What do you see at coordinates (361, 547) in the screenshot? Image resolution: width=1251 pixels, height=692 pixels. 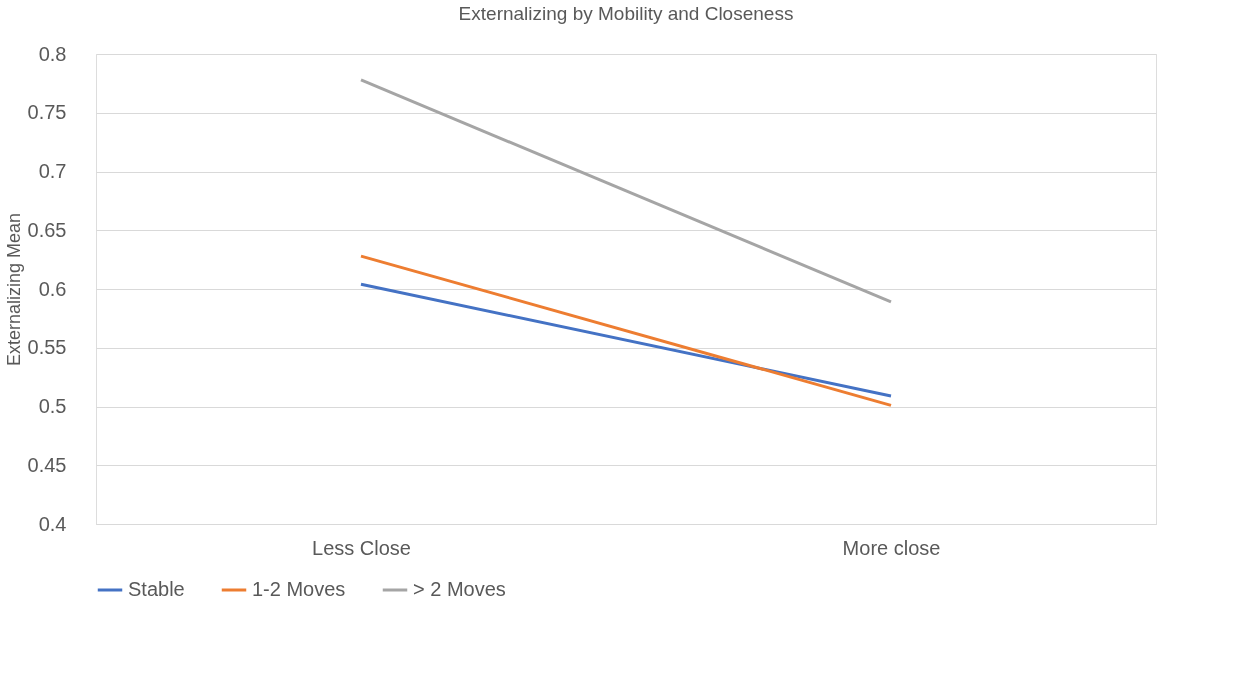 I see `x-tick-label: Less Close` at bounding box center [361, 547].